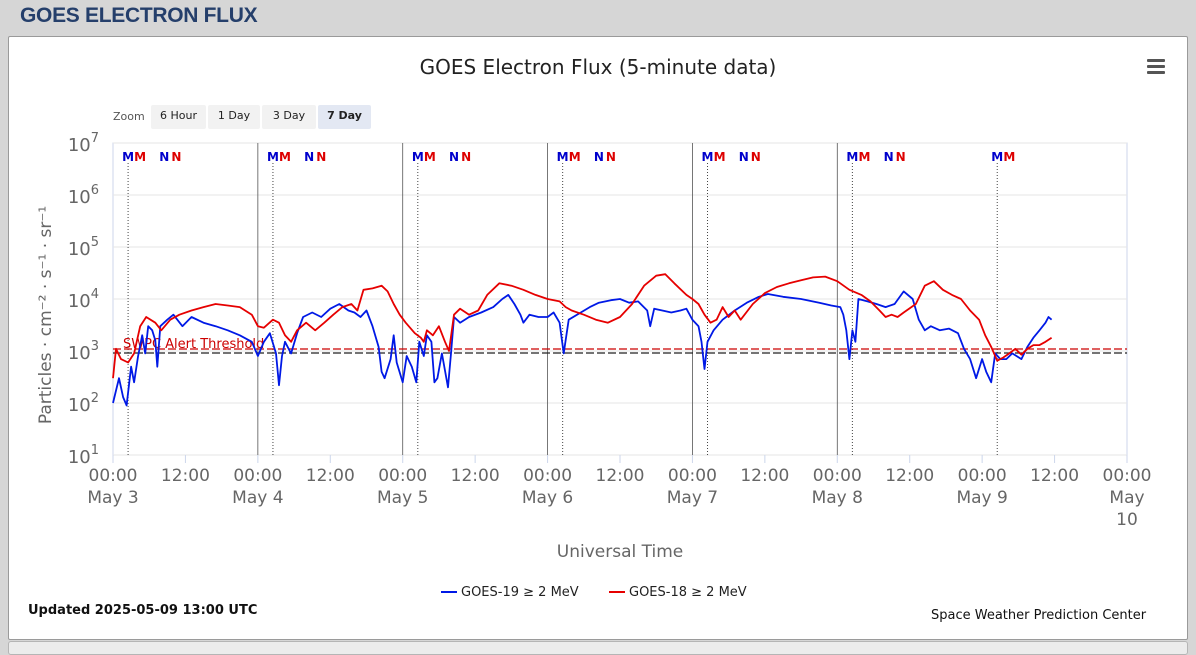 This screenshot has width=1196, height=655. Describe the element at coordinates (617, 591) in the screenshot. I see `legend-swatch-goes18` at that location.